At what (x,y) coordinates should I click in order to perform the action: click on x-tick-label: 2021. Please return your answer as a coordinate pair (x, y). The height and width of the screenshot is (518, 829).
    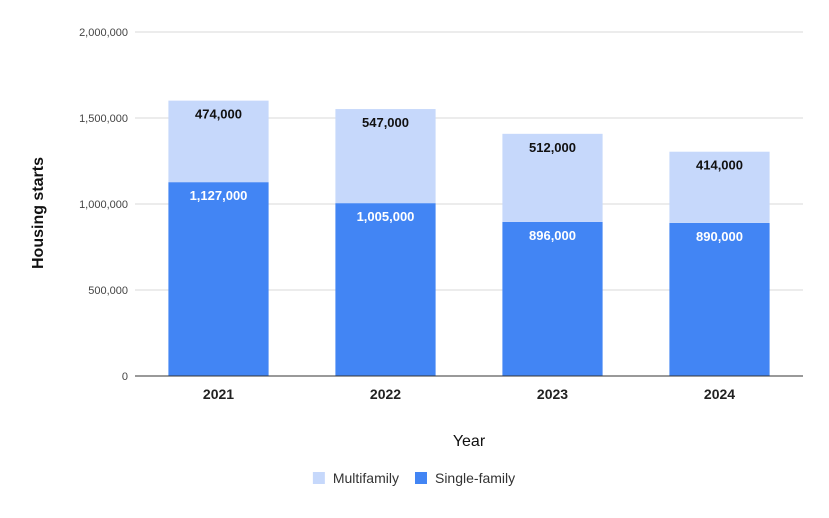
    Looking at the image, I should click on (218, 394).